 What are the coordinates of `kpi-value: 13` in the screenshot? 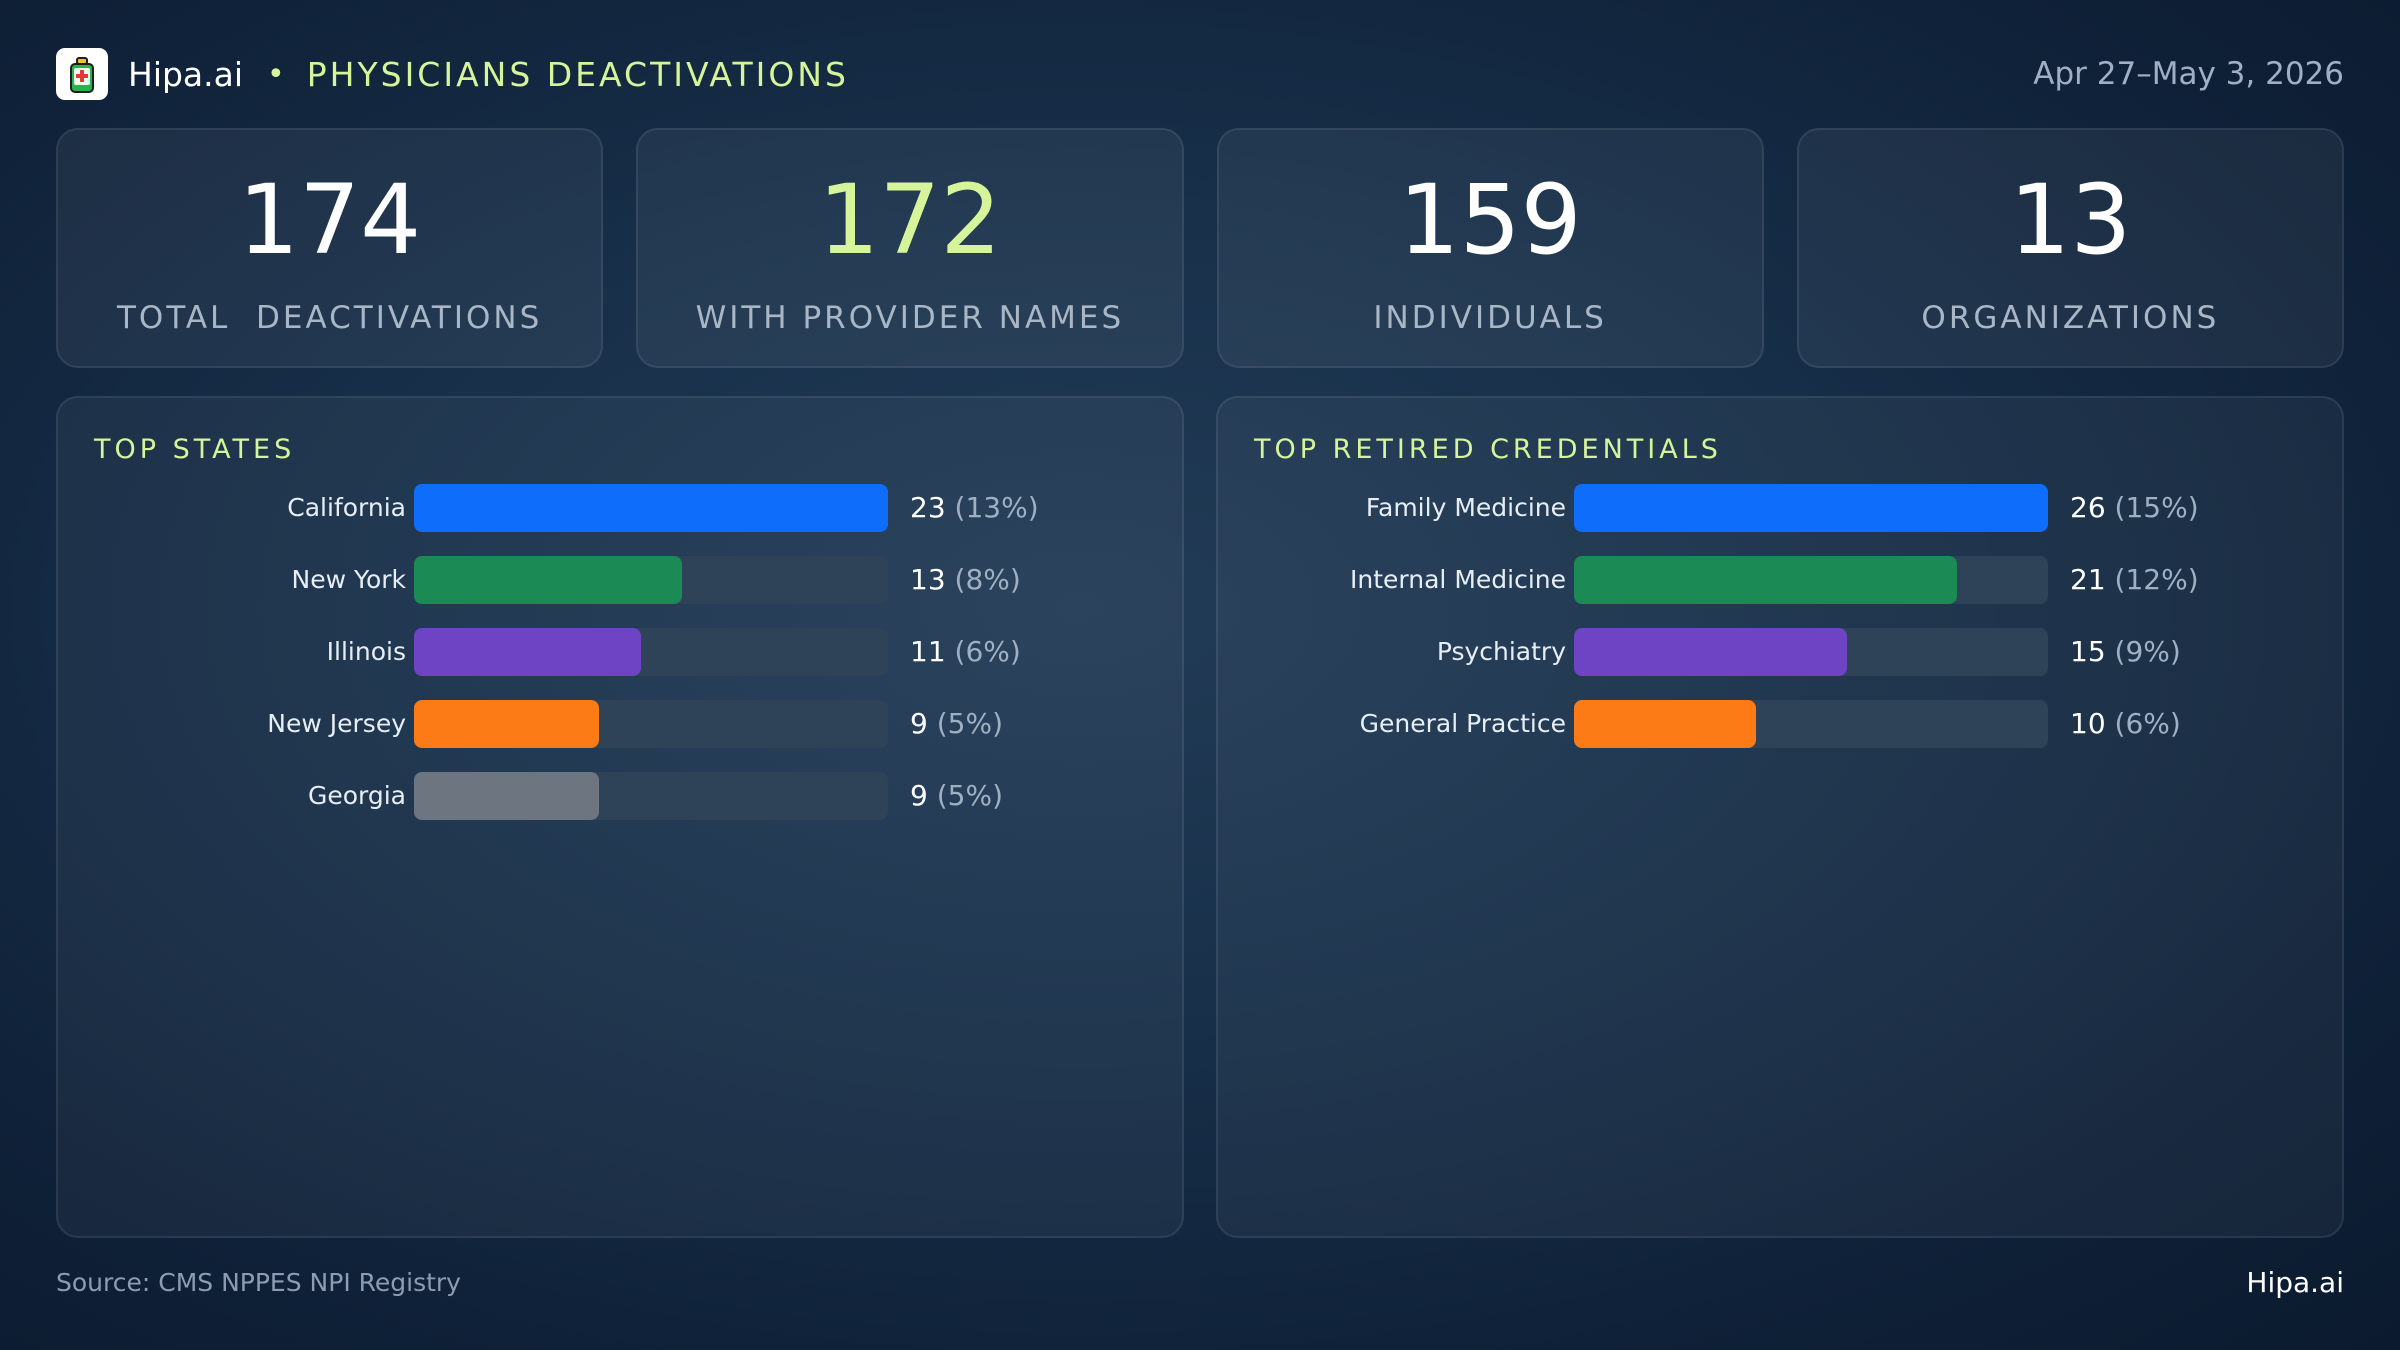 It's located at (2070, 220).